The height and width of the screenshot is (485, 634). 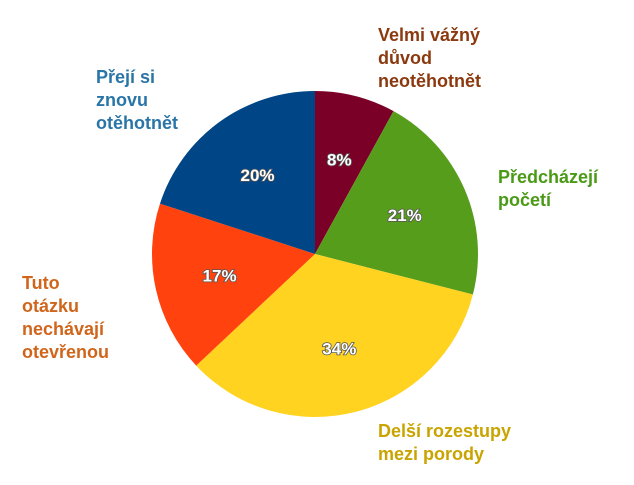 What do you see at coordinates (220, 275) in the screenshot?
I see `pie-percent-label-4: 17%` at bounding box center [220, 275].